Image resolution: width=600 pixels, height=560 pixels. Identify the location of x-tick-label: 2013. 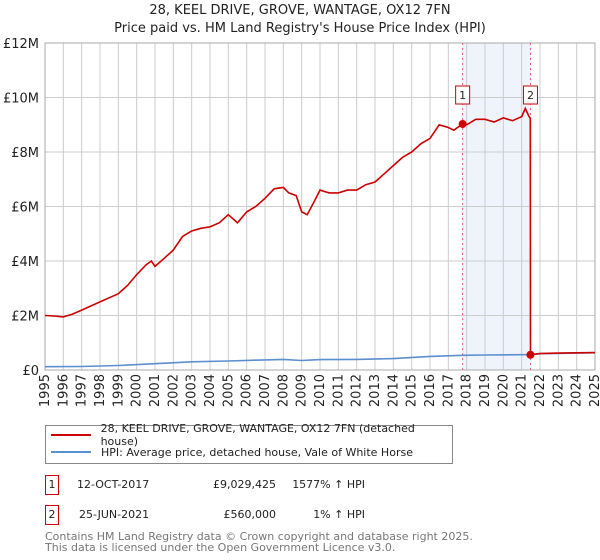
(375, 390).